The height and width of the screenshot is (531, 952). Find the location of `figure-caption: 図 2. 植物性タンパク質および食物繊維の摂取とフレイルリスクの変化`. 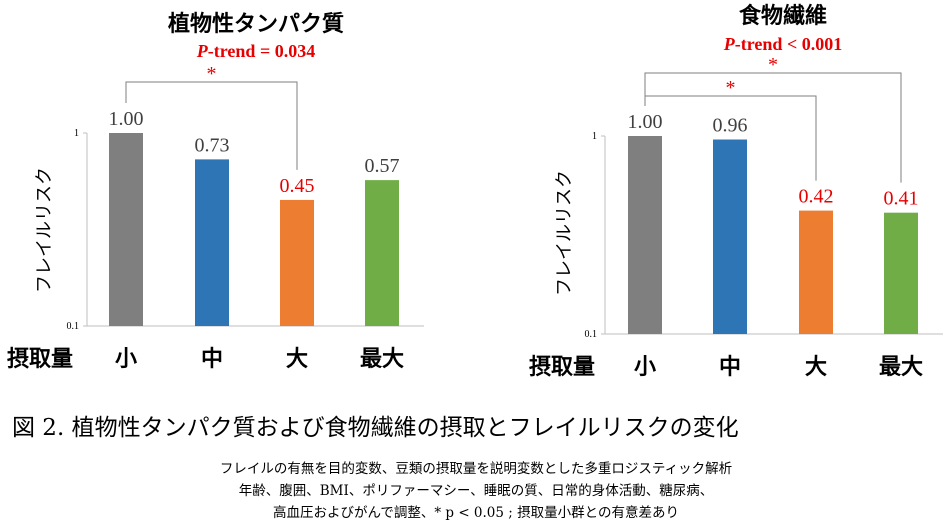

figure-caption: 図 2. 植物性タンパク質および食物繊維の摂取とフレイルリスクの変化 is located at coordinates (375, 428).